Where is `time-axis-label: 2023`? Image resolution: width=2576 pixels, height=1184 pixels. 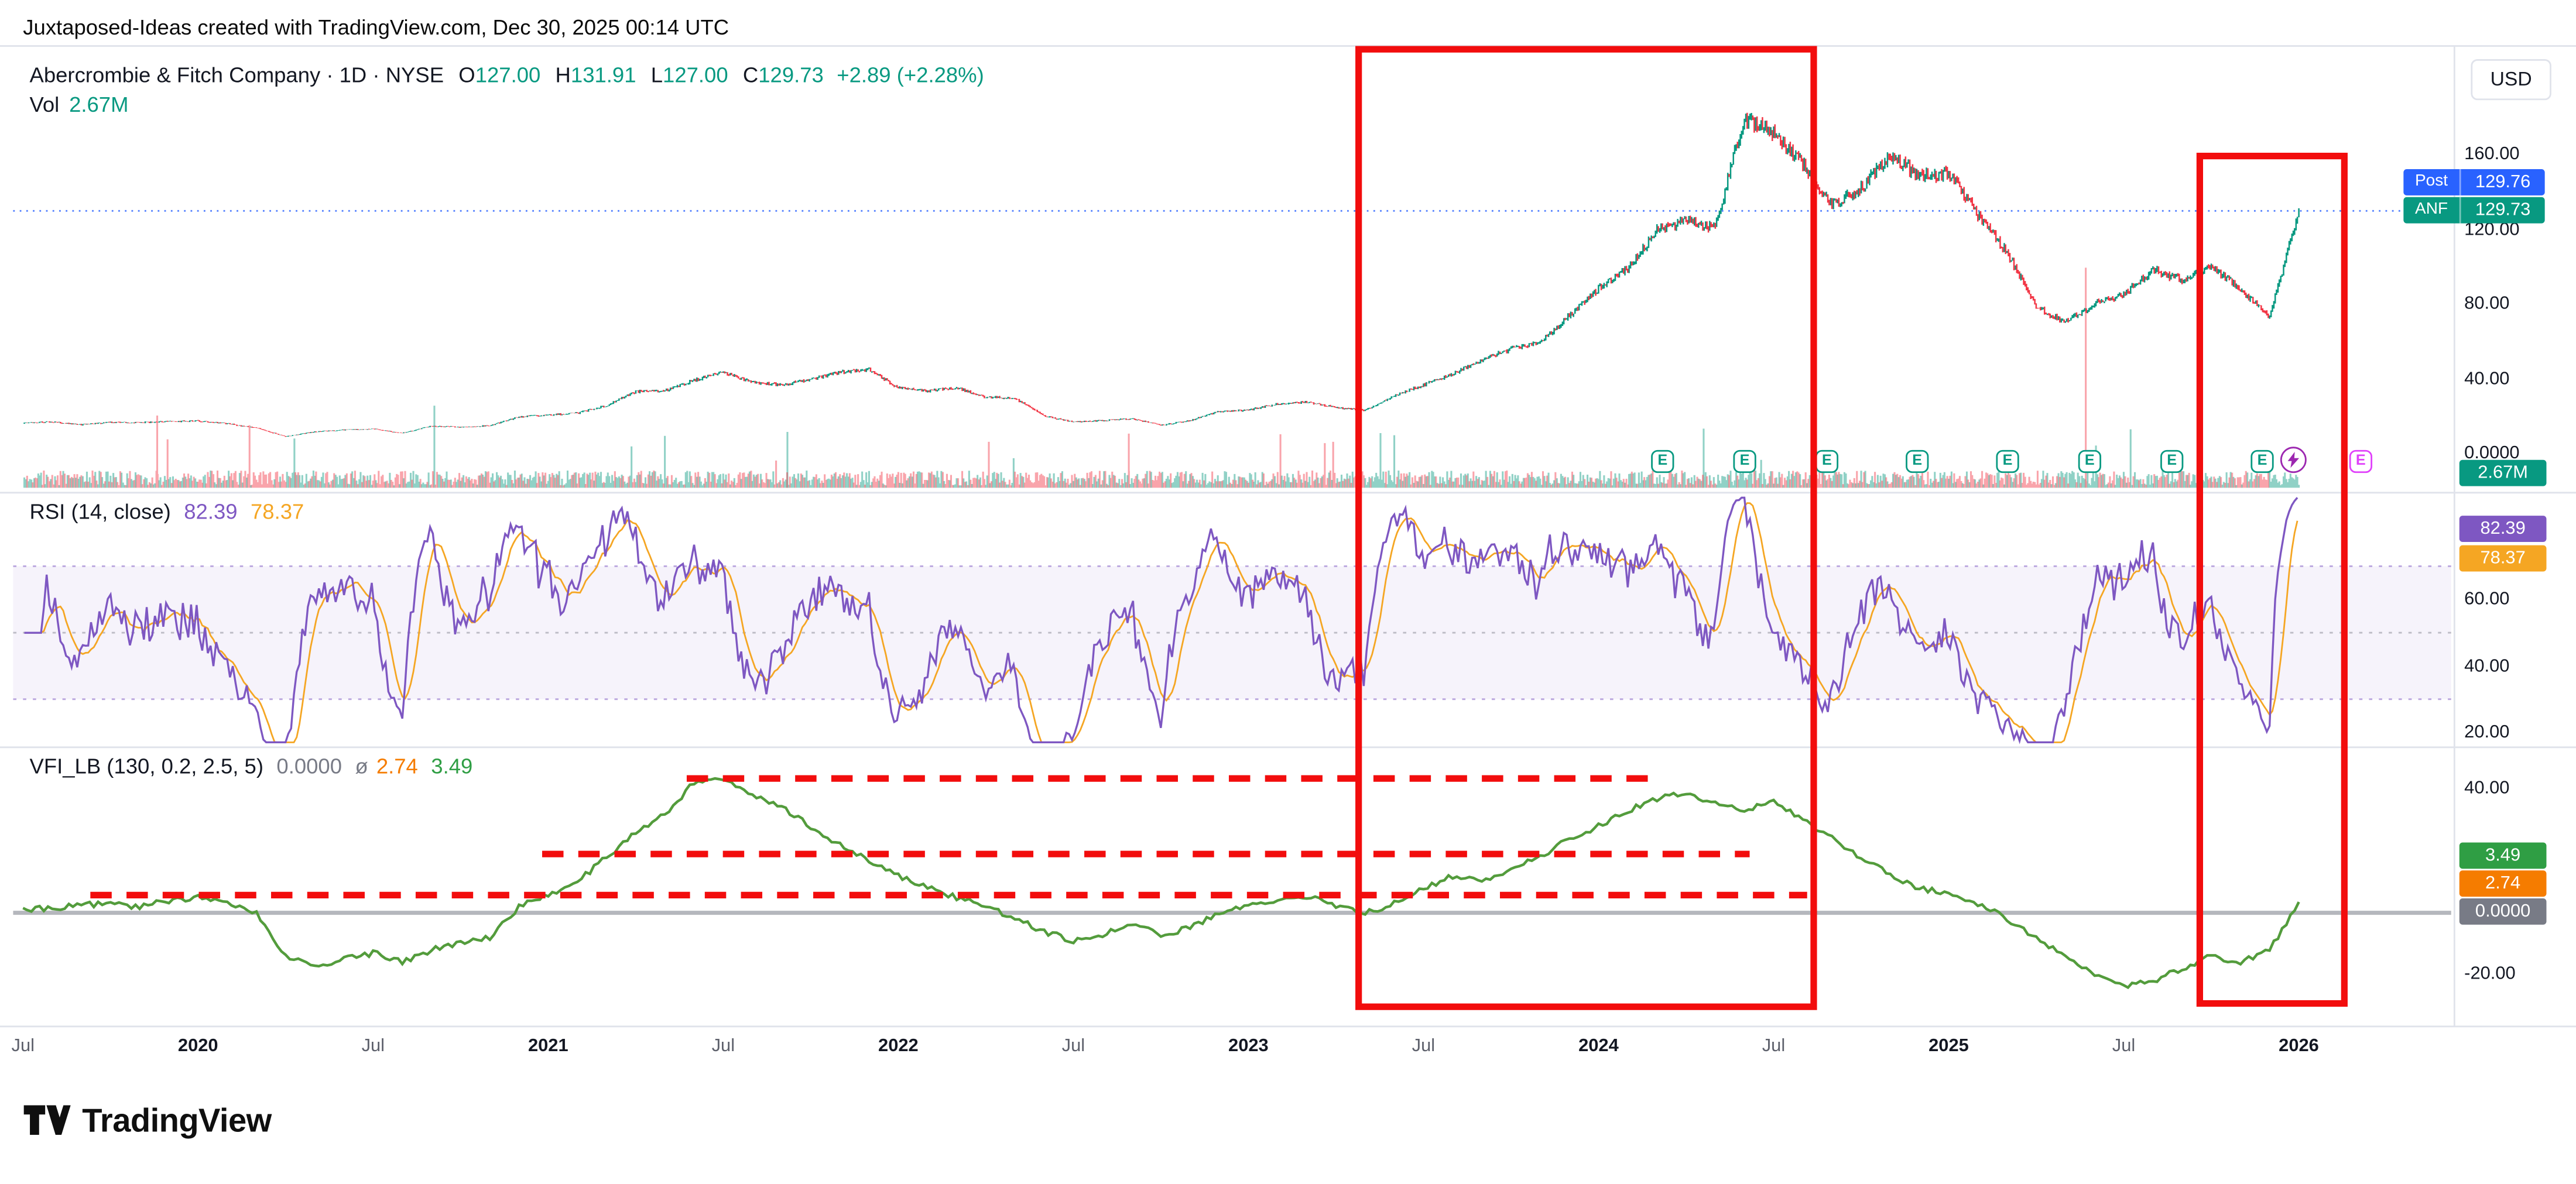 time-axis-label: 2023 is located at coordinates (1248, 1046).